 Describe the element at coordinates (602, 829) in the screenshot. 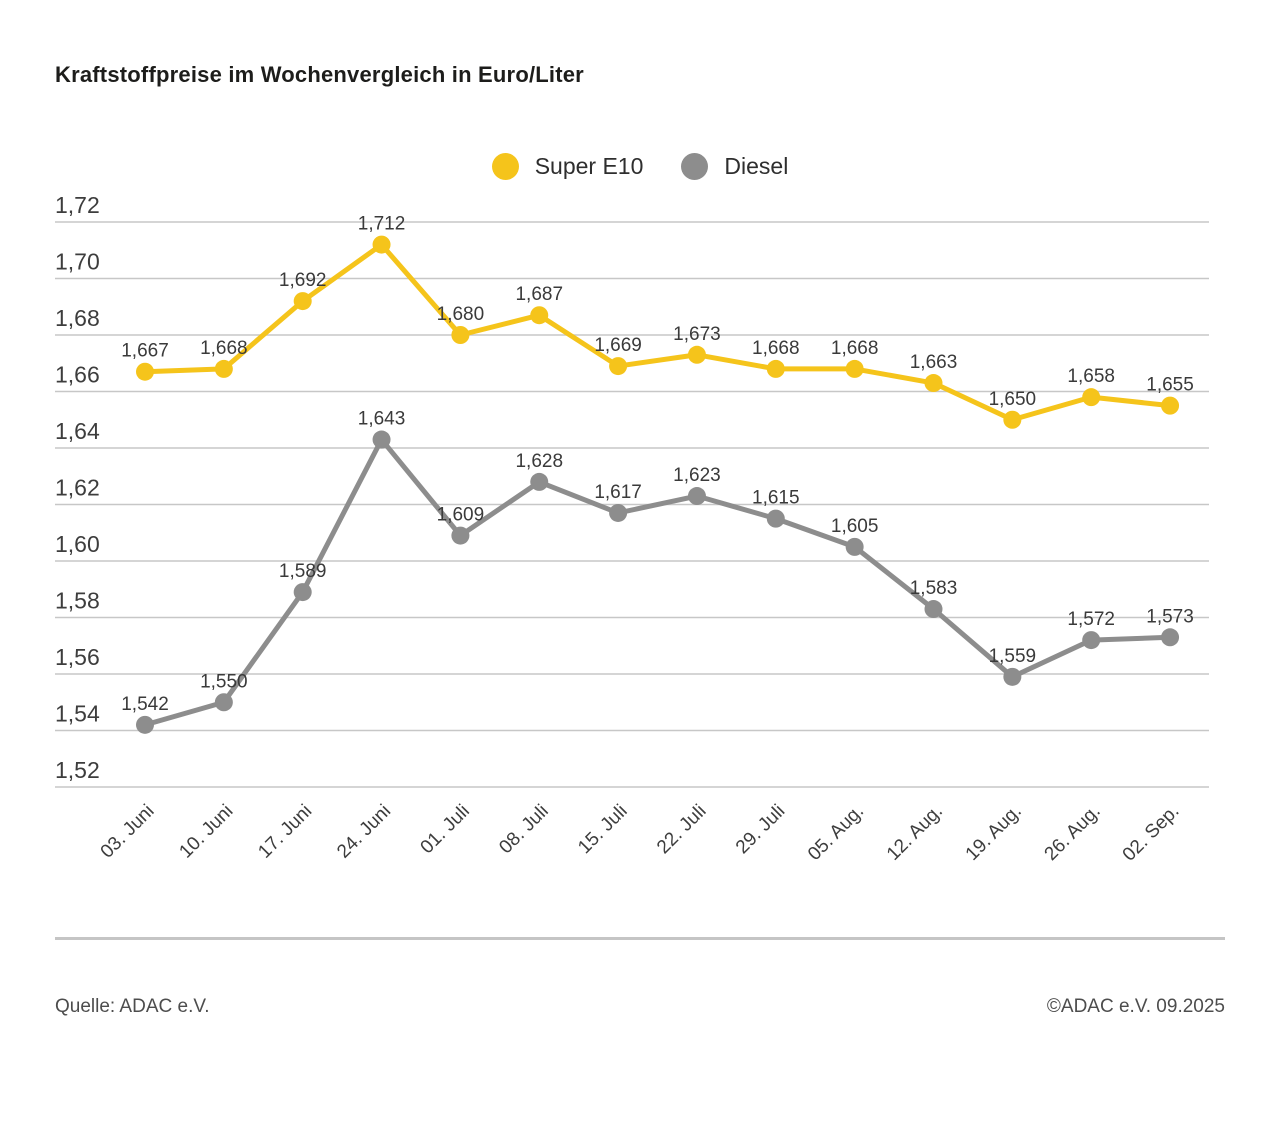

I see `x-tick-label: 15. Juli` at that location.